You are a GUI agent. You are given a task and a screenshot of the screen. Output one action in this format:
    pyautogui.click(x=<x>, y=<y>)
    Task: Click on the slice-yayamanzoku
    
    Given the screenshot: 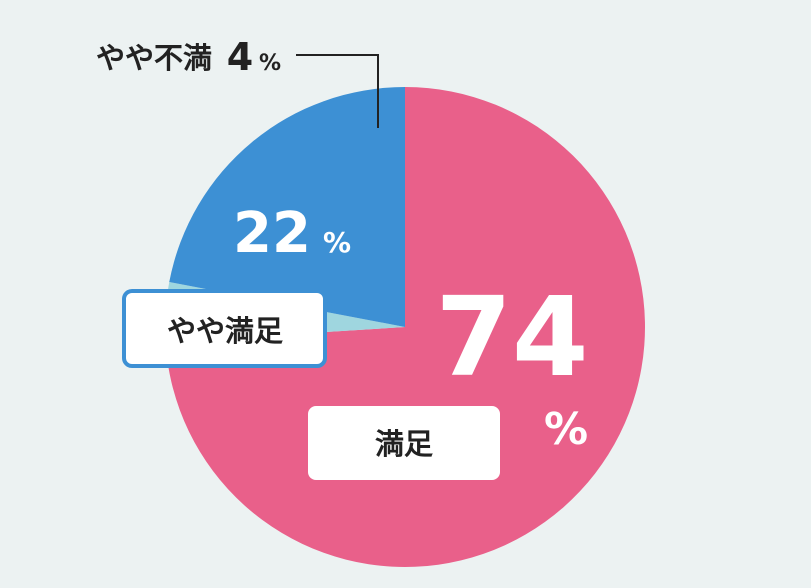 What is the action you would take?
    pyautogui.click(x=287, y=207)
    